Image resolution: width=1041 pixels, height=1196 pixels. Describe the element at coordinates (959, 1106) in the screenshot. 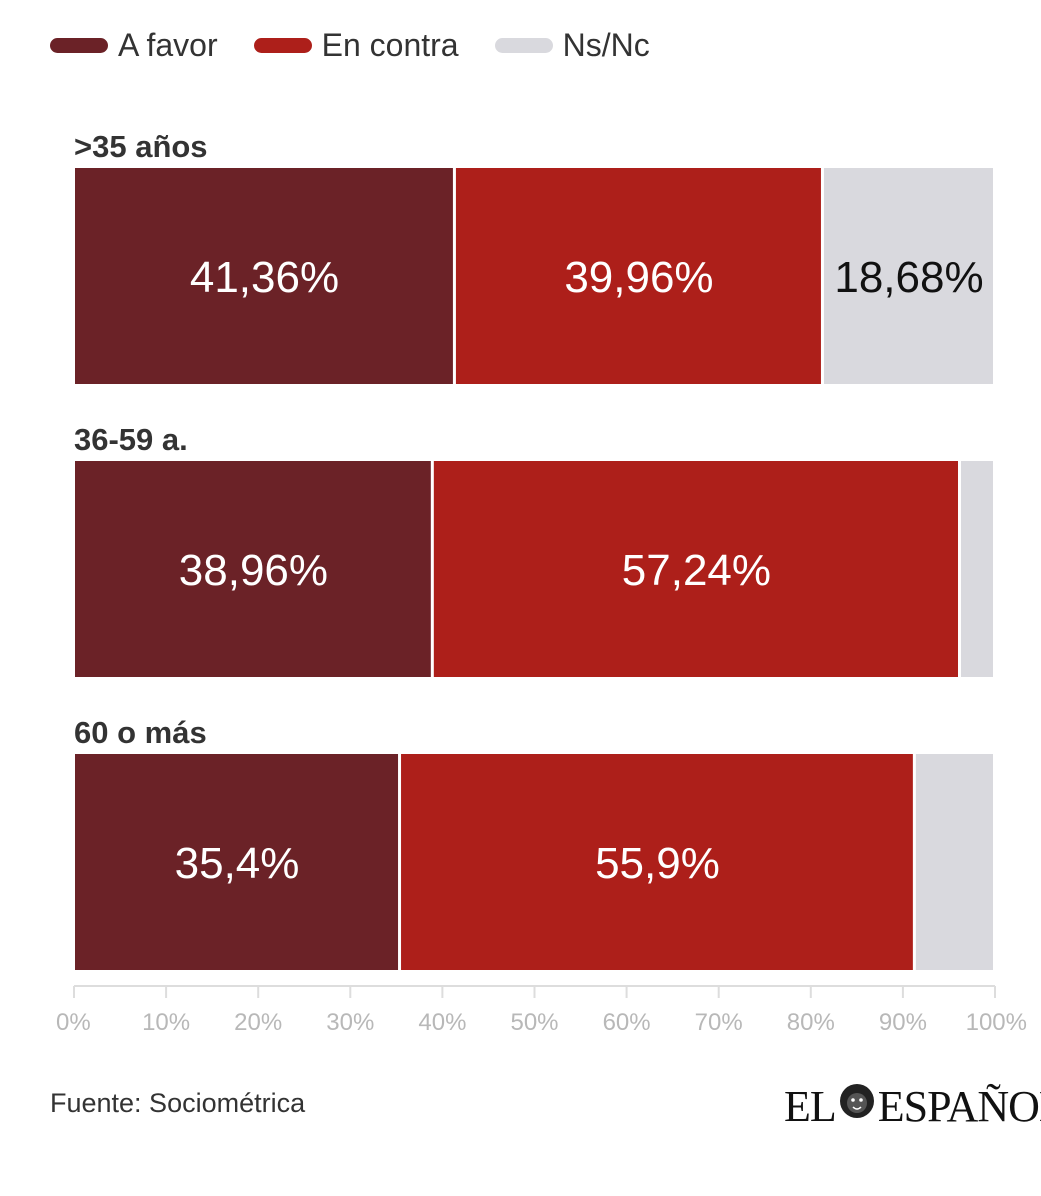

I see `logo-text-espanol: ESPAÑOL` at that location.